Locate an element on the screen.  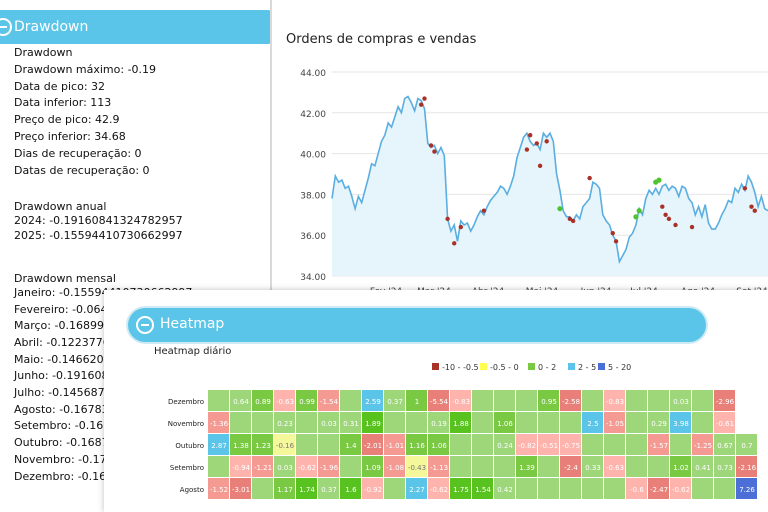
buy-order-marker is located at coordinates (639, 211).